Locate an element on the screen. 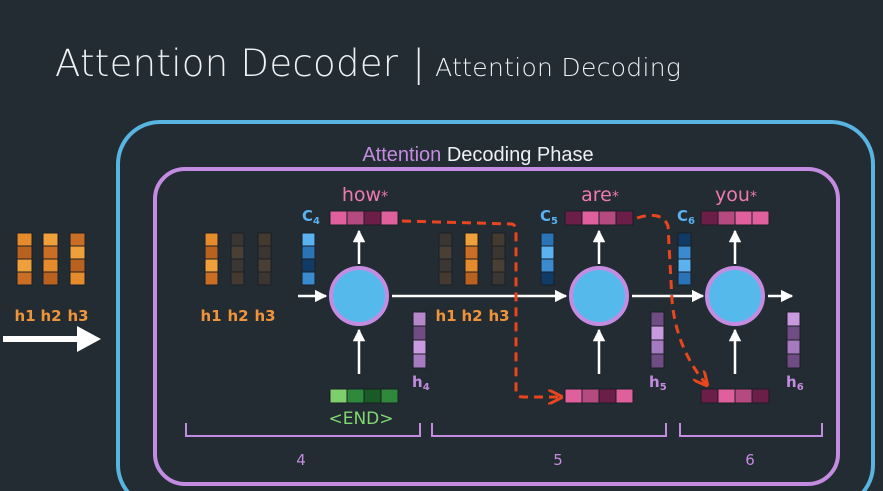  step4-input-token: <END> is located at coordinates (360, 419).